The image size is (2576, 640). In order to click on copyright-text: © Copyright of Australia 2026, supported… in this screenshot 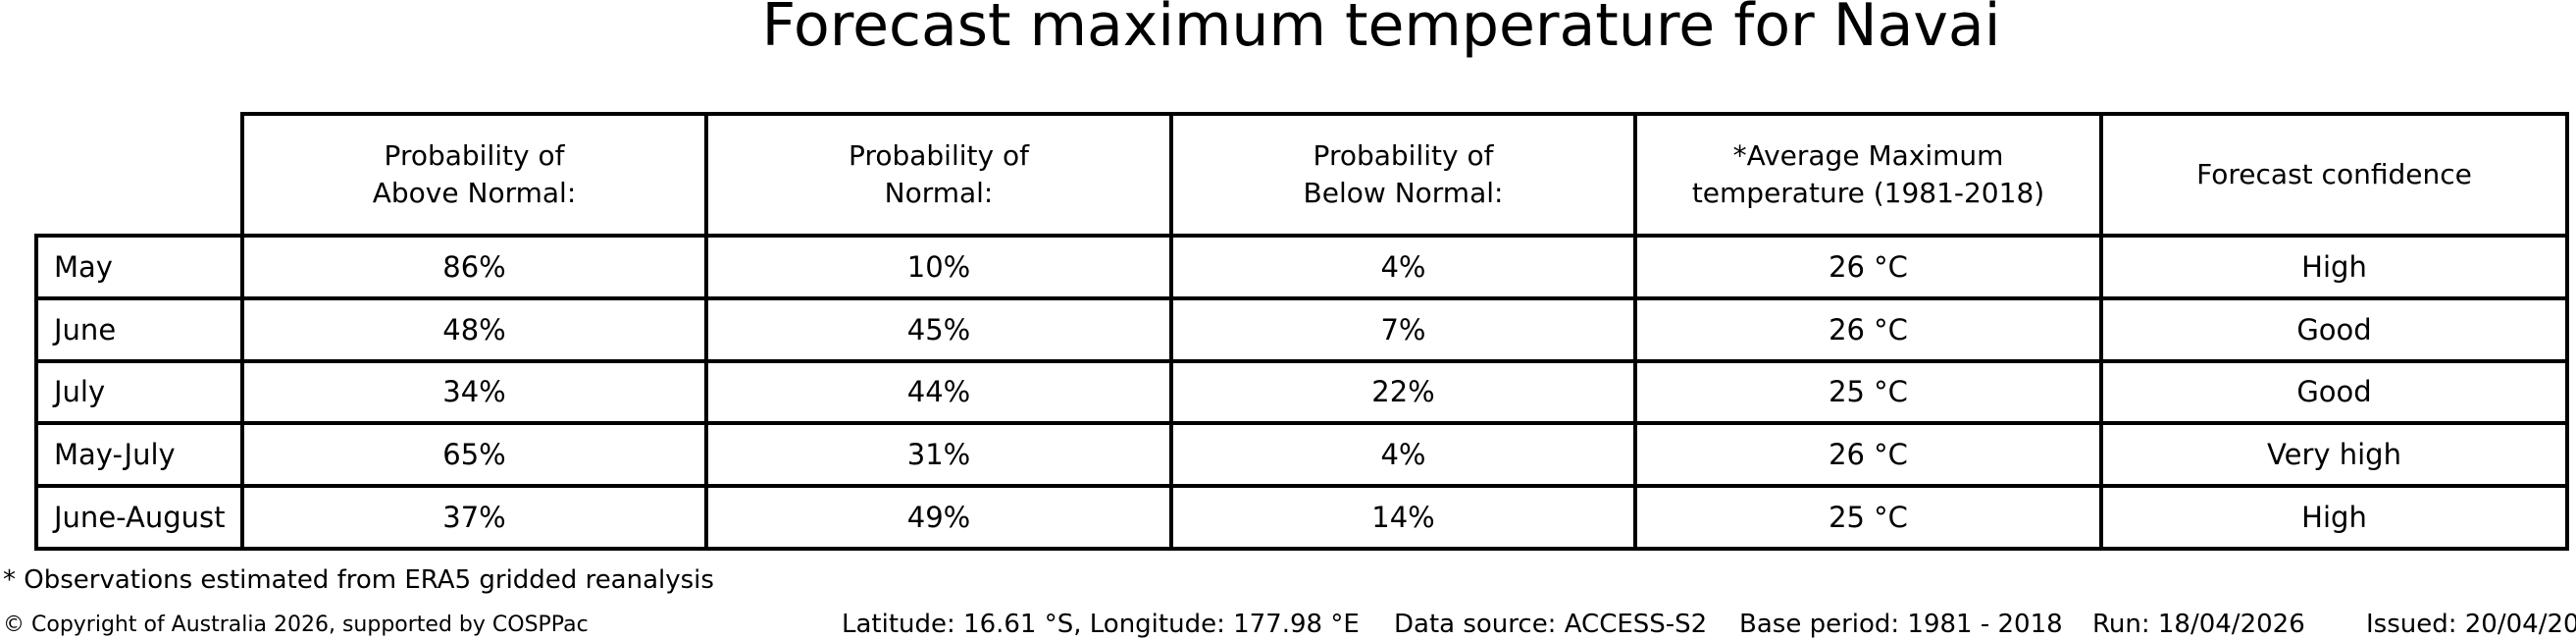, I will do `click(296, 625)`.